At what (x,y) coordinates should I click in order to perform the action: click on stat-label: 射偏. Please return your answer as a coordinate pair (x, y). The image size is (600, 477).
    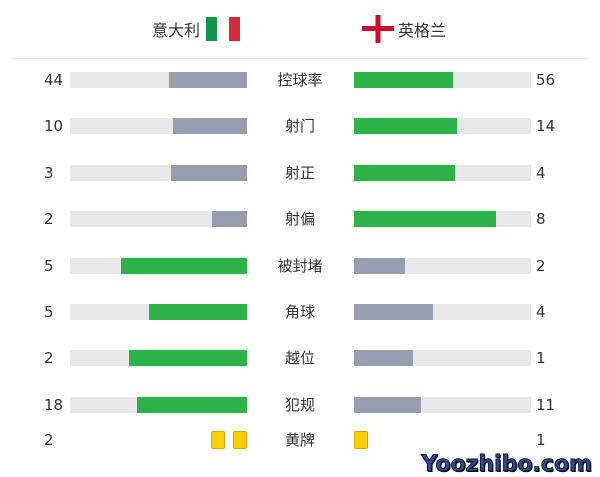
    Looking at the image, I should click on (299, 219).